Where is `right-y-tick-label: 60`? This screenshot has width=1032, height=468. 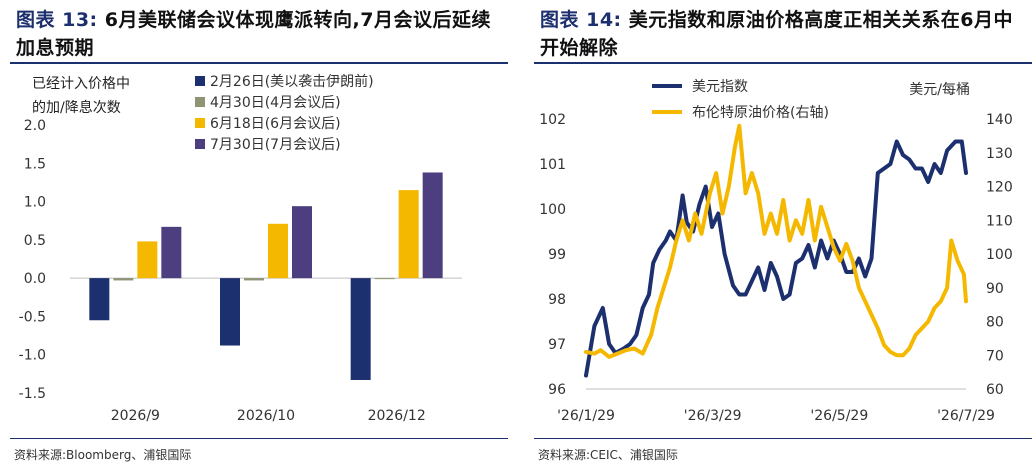
right-y-tick-label: 60 is located at coordinates (995, 390).